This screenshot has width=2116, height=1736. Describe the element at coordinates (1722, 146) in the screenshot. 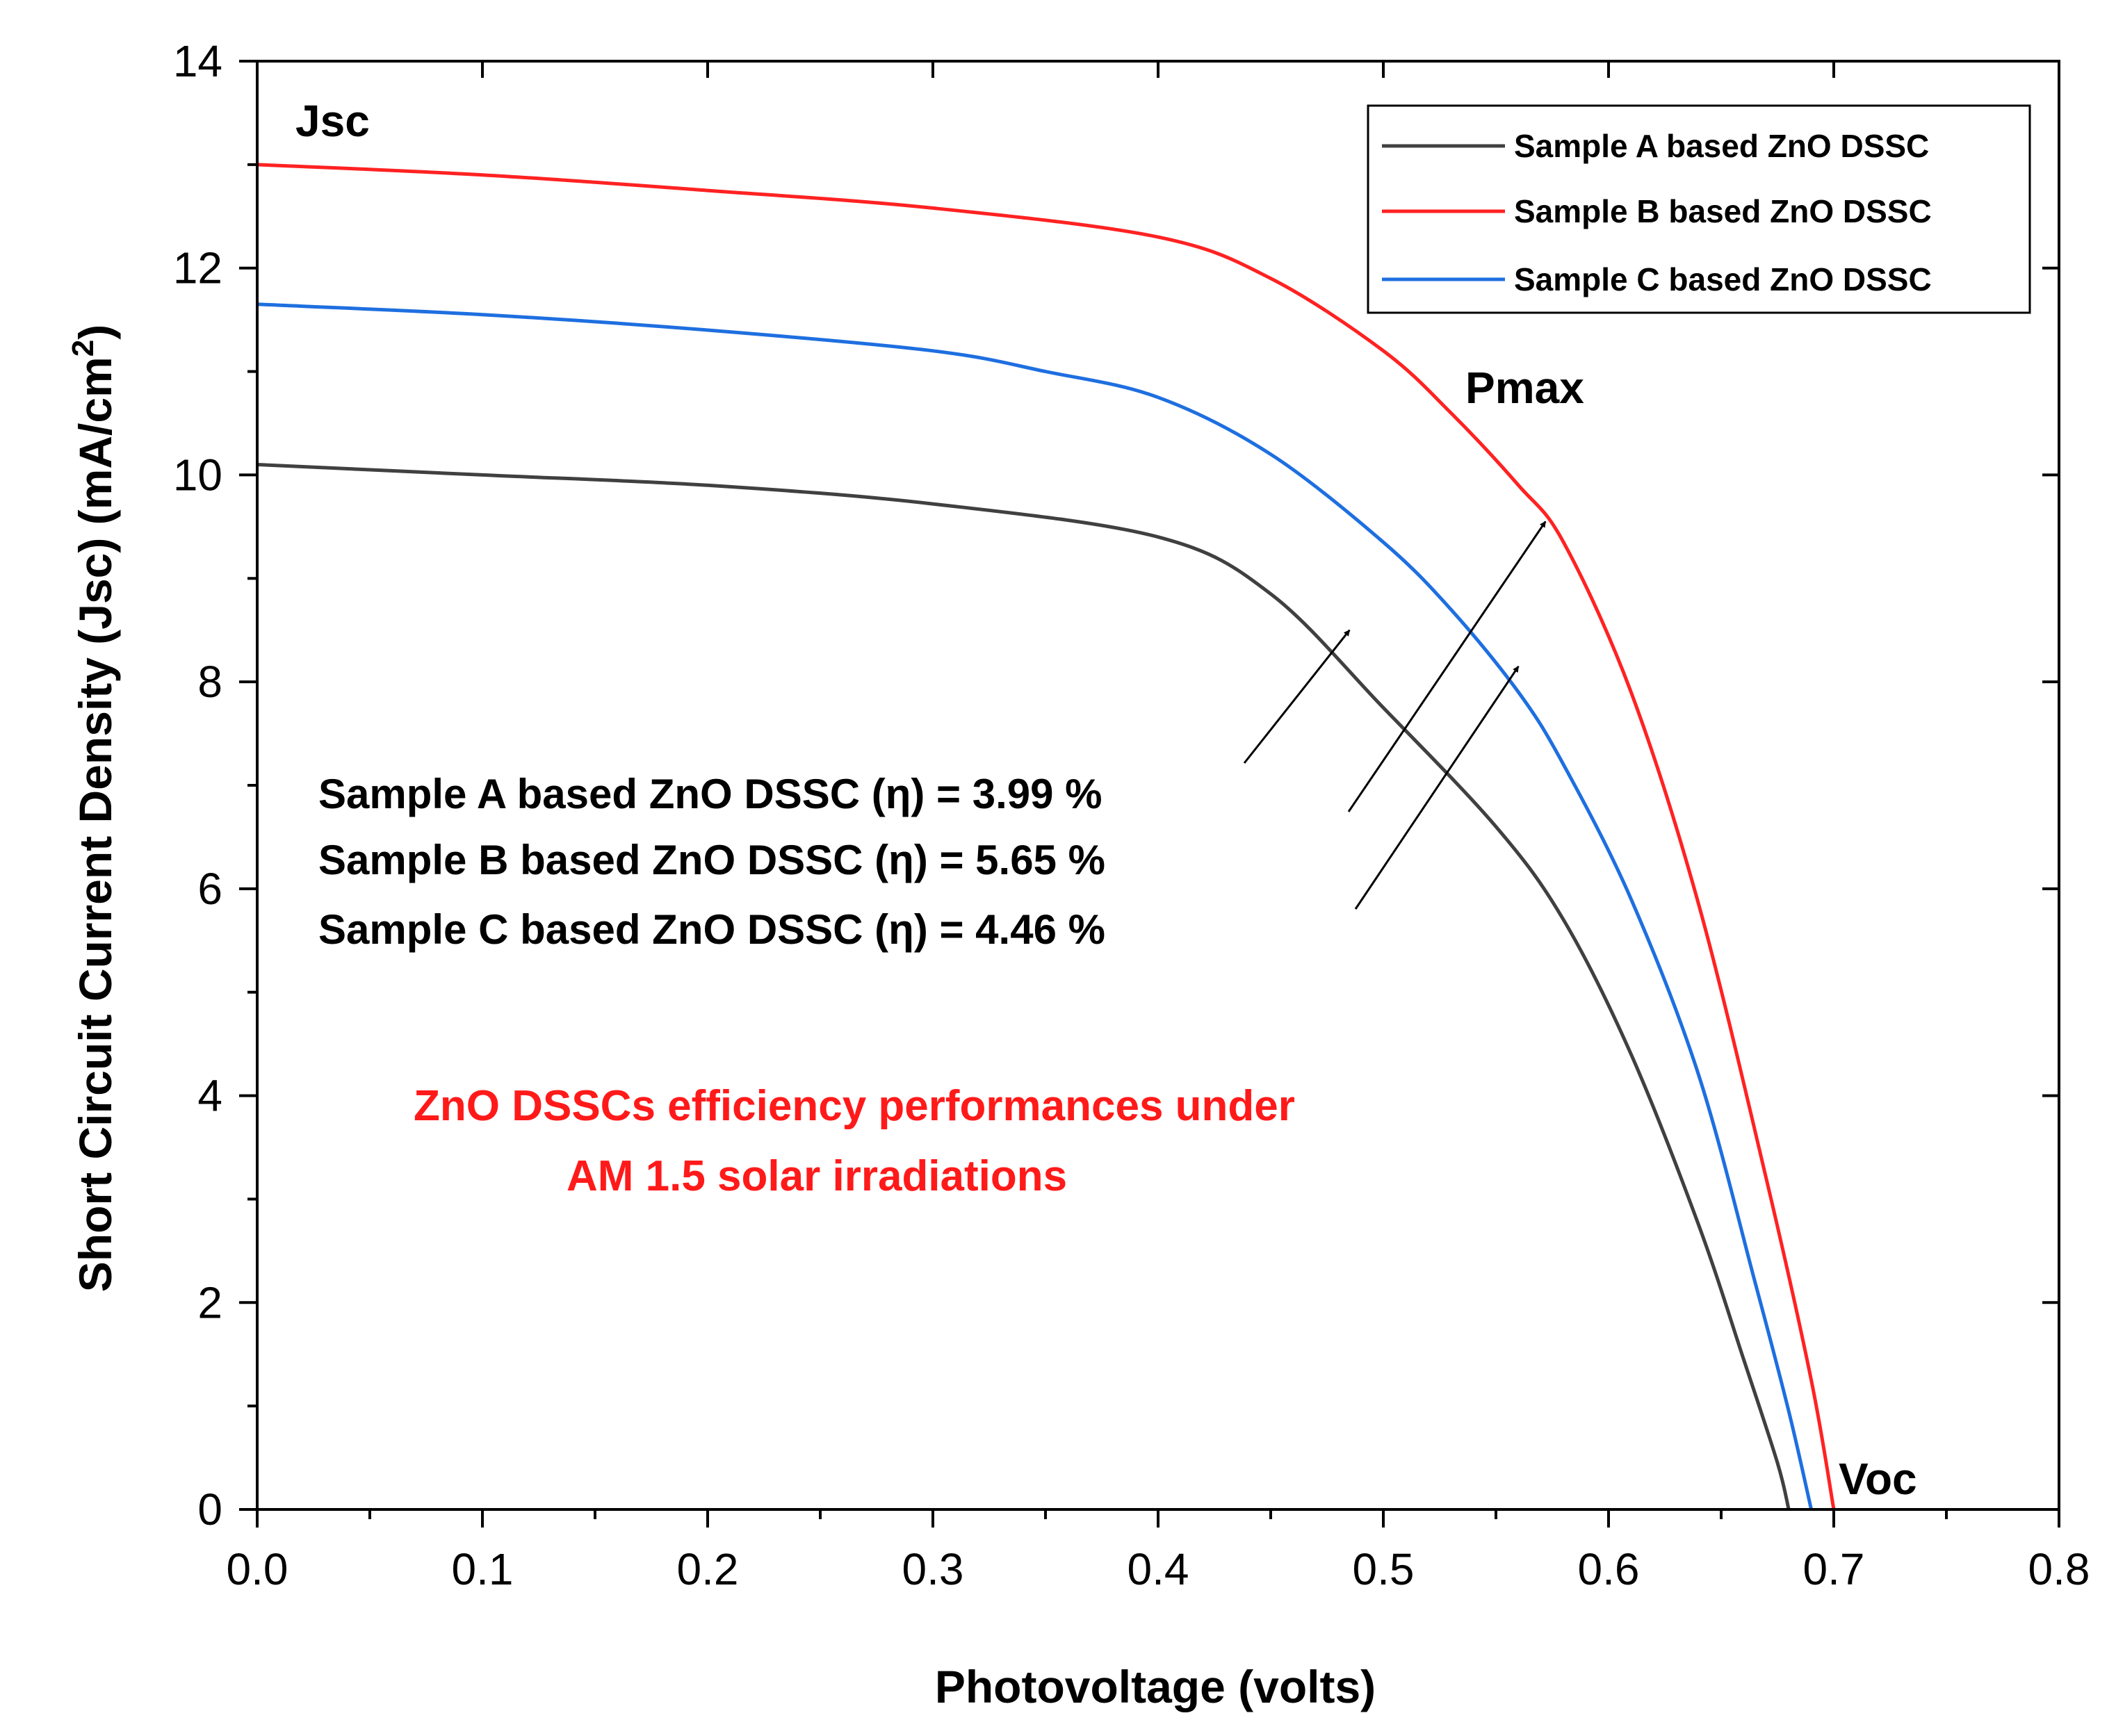

I see `legend-label-sample-a: Sample A based ZnO DSSC` at that location.